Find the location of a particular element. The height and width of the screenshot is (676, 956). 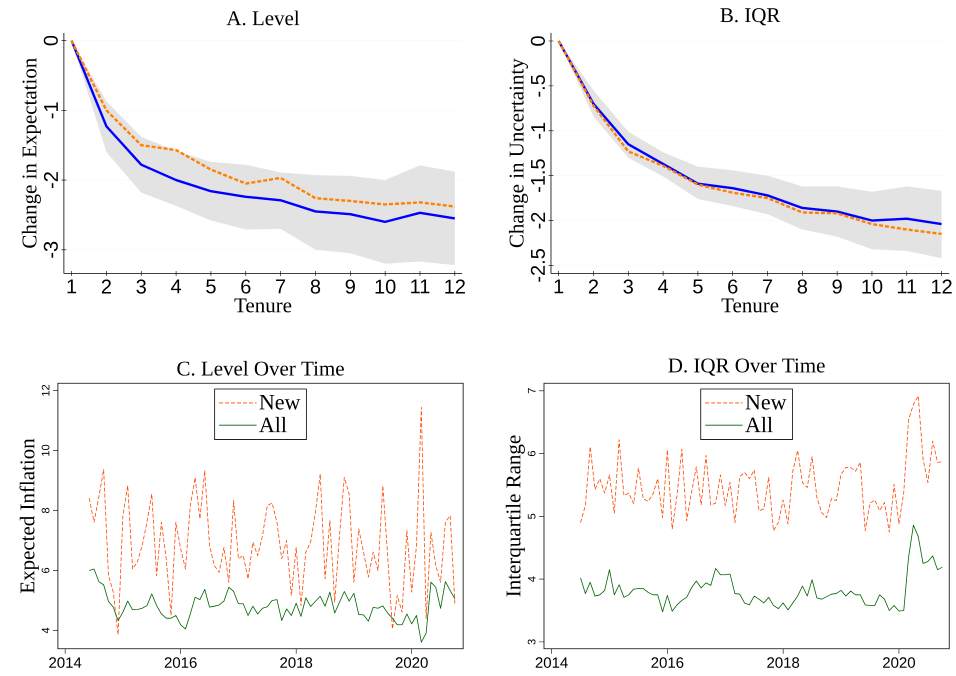

y-axis-title: Expected Inflation is located at coordinates (29, 516).